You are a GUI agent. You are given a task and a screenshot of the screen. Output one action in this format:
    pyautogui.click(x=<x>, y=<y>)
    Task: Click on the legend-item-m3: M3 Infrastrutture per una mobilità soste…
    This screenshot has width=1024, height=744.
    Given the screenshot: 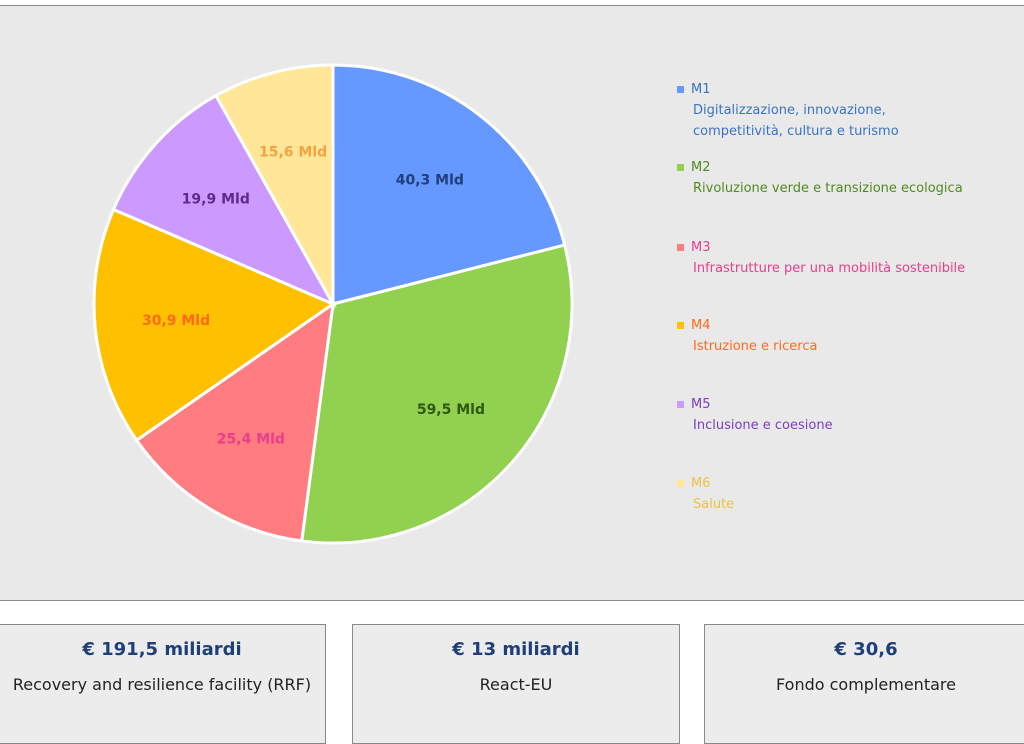 What is the action you would take?
    pyautogui.click(x=821, y=258)
    